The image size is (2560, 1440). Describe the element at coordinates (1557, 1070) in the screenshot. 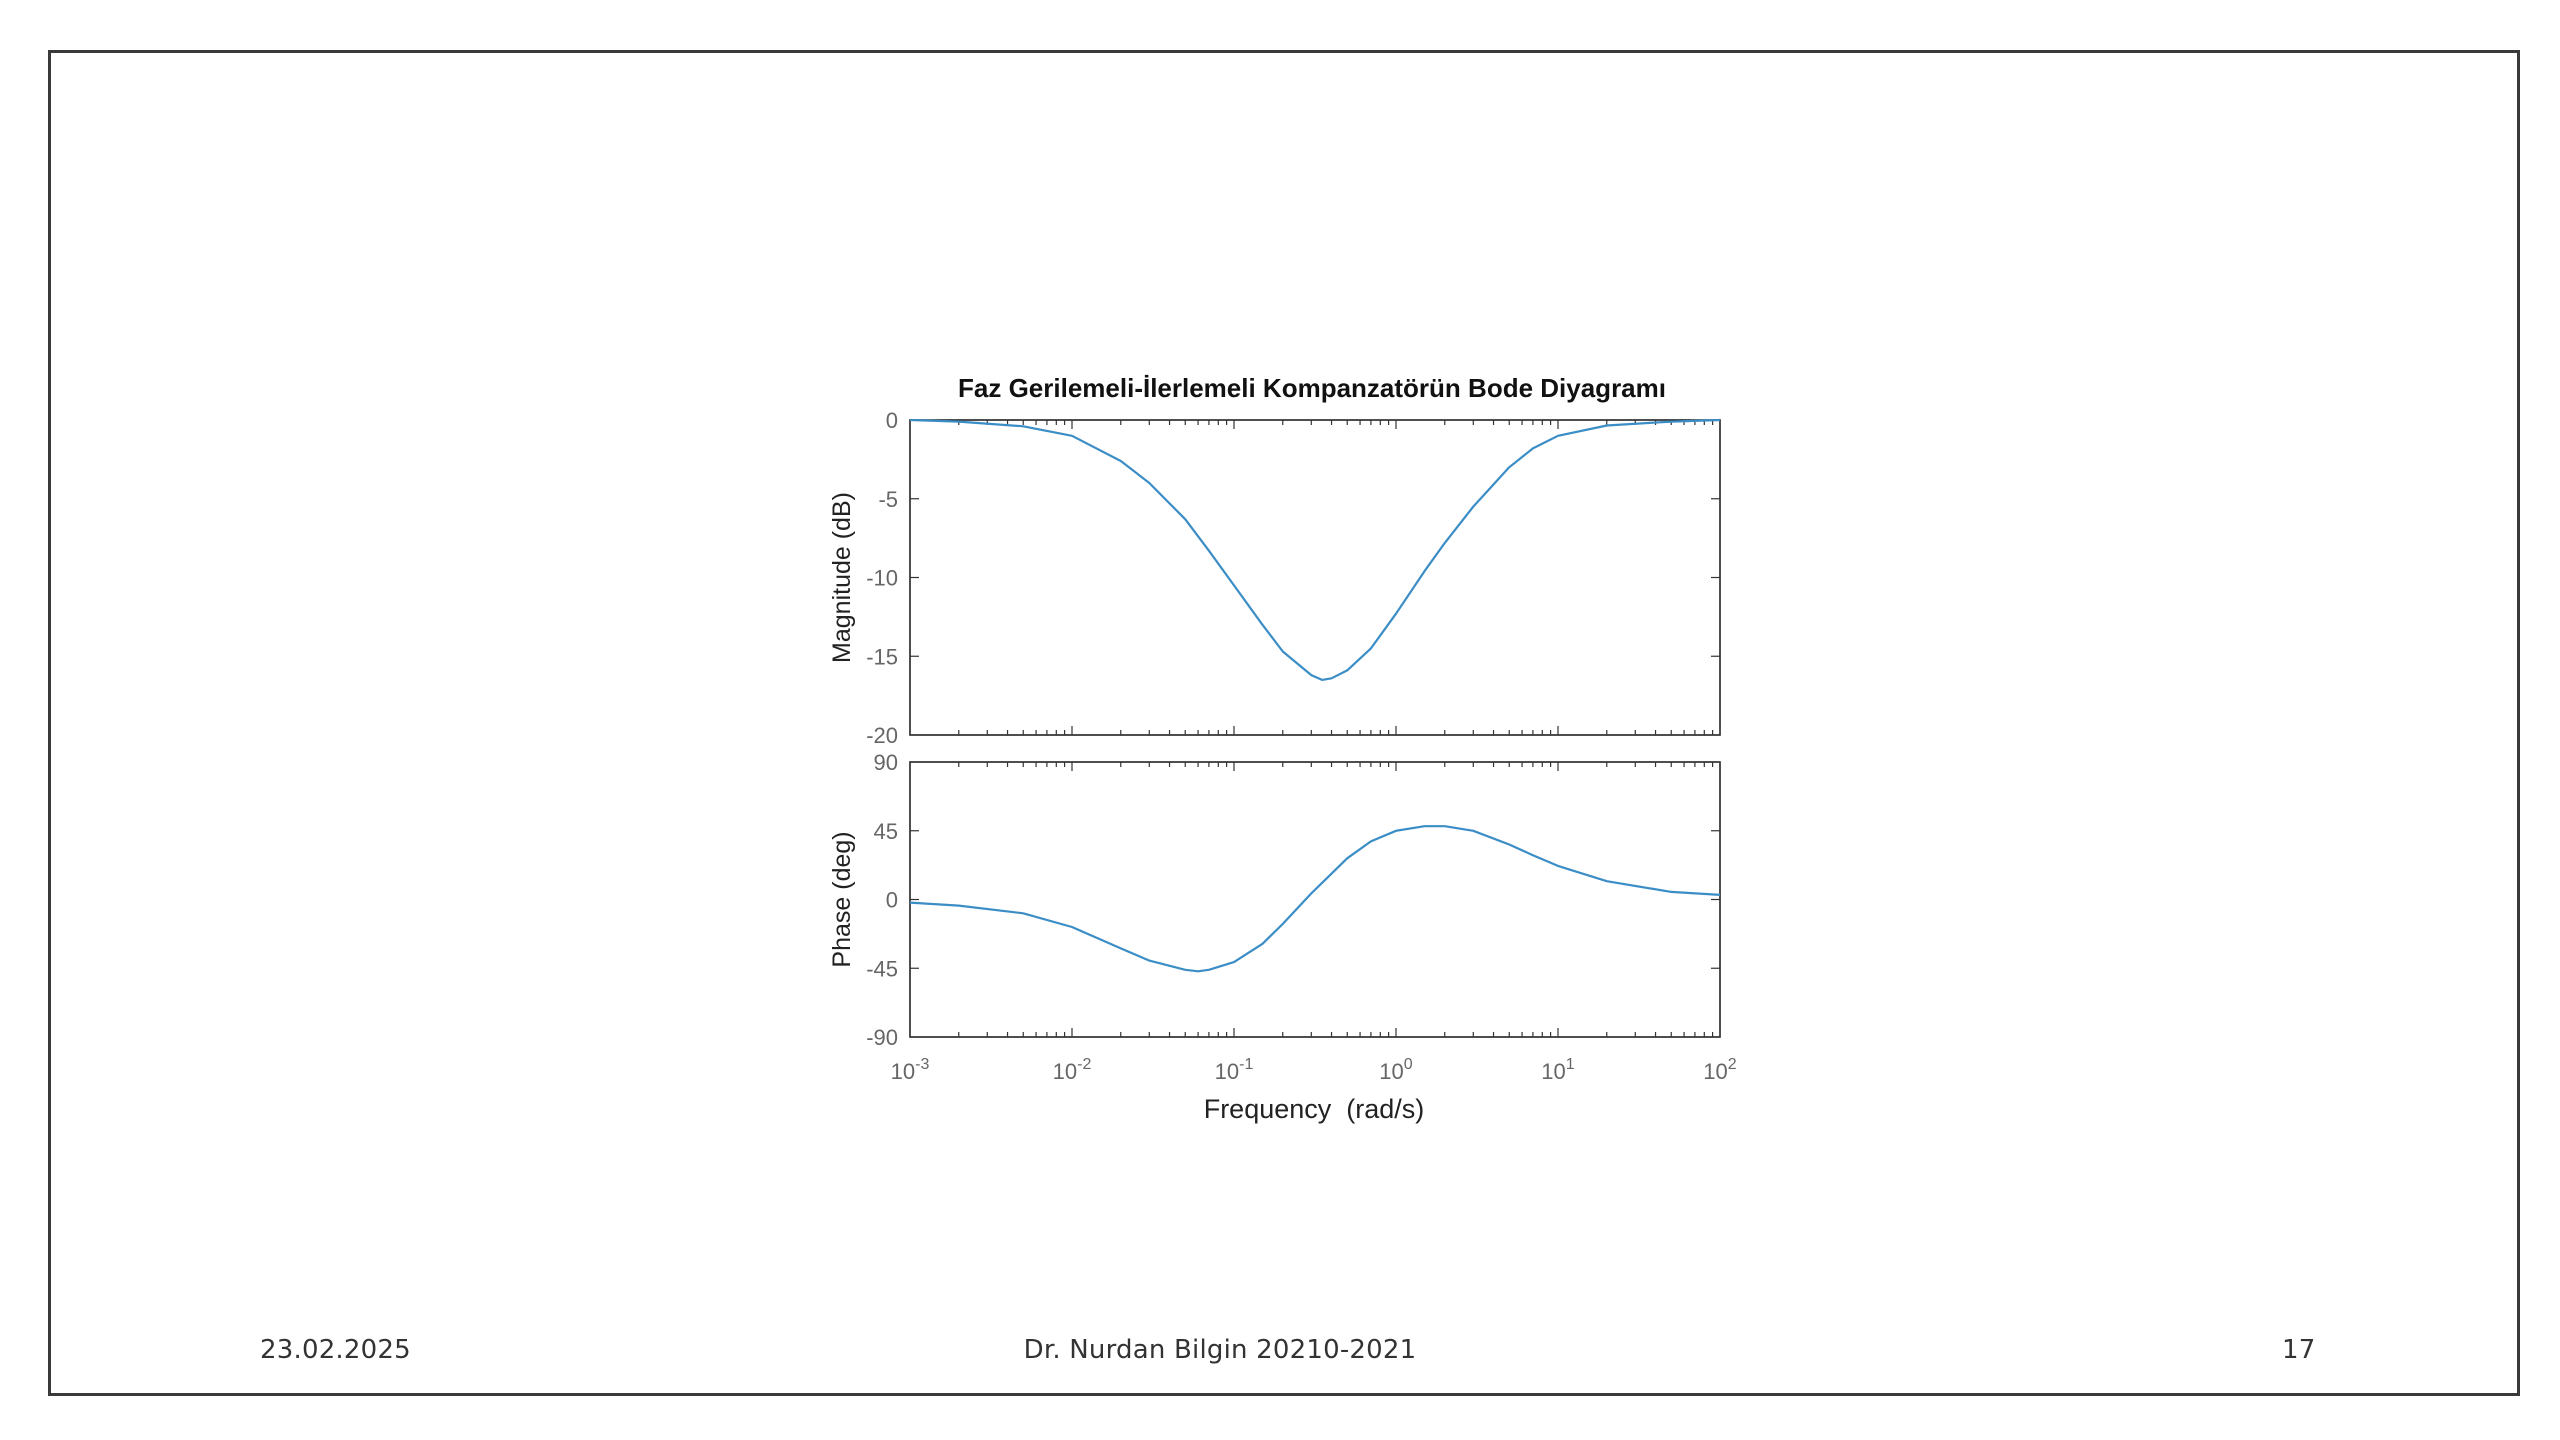

I see `x-tick-label: 10¹` at that location.